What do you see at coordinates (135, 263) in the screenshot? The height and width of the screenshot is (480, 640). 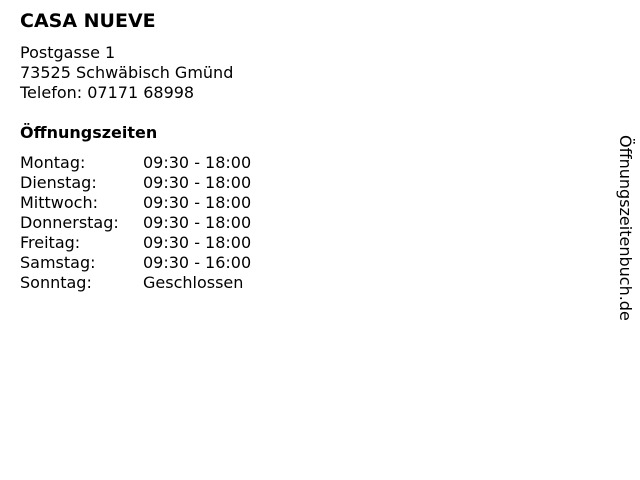 I see `hours-row: Samstag: 09:30 - 16:00` at bounding box center [135, 263].